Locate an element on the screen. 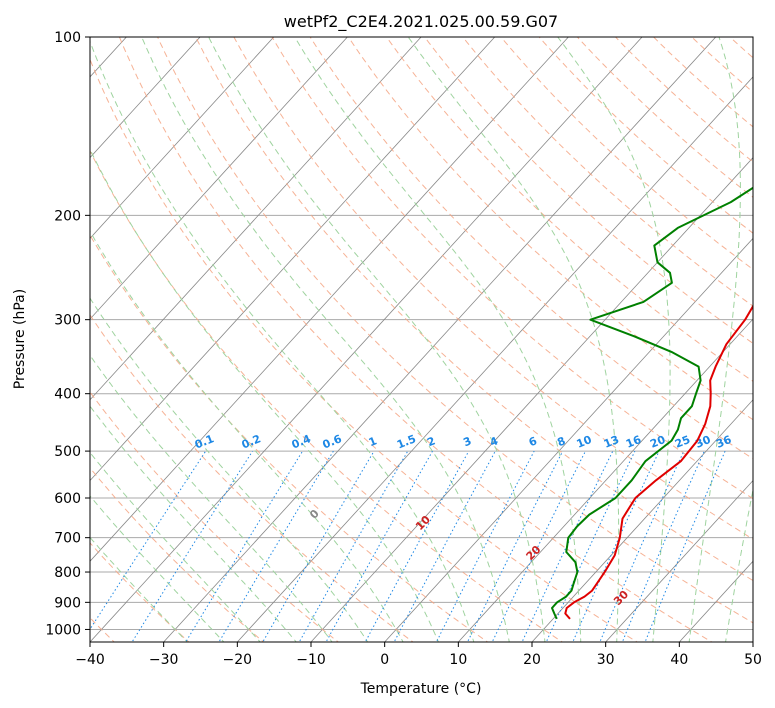 This screenshot has width=775, height=708. mixing-ratio-label: 1 is located at coordinates (373, 441).